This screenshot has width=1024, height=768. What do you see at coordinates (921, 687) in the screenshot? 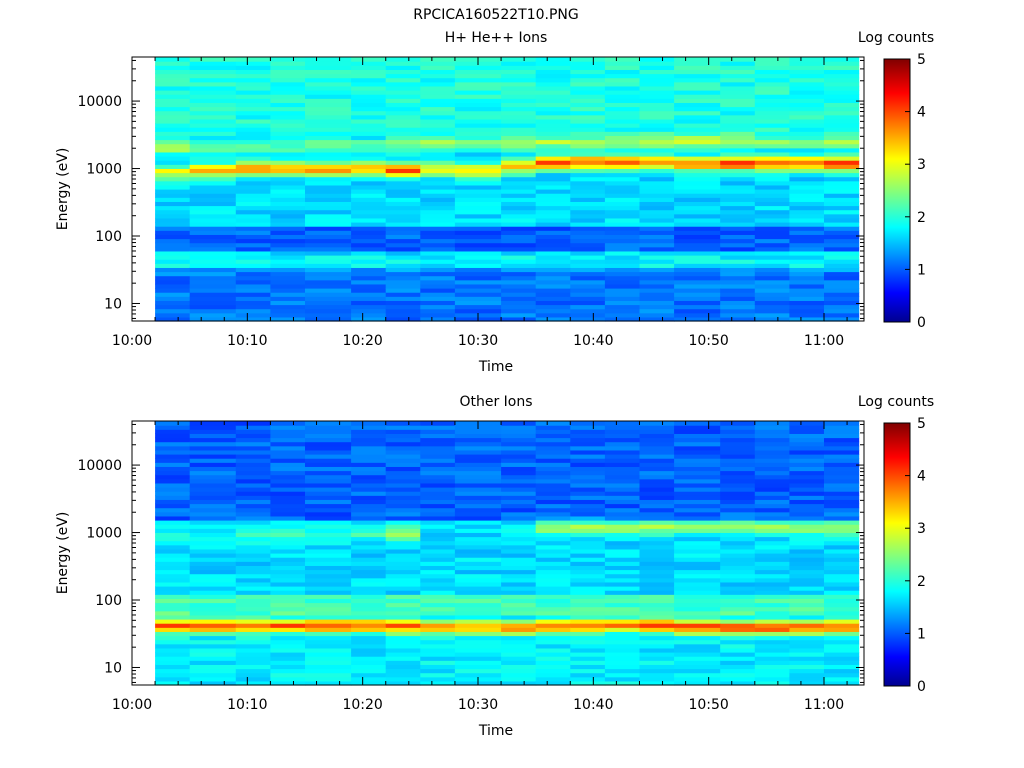
I see `colorbar-tick-label: 0` at bounding box center [921, 687].